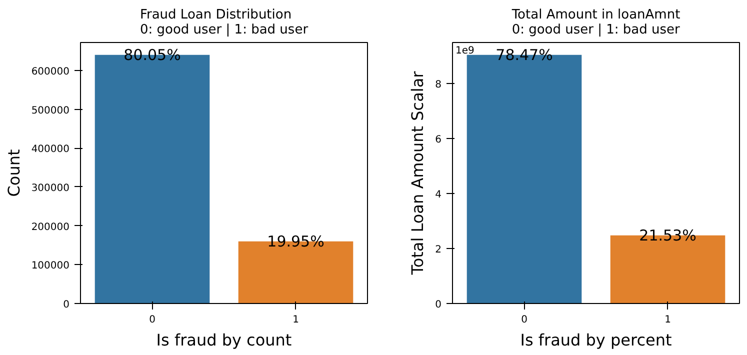 This screenshot has width=747, height=355. What do you see at coordinates (438, 250) in the screenshot?
I see `y-tick-label: 2` at bounding box center [438, 250].